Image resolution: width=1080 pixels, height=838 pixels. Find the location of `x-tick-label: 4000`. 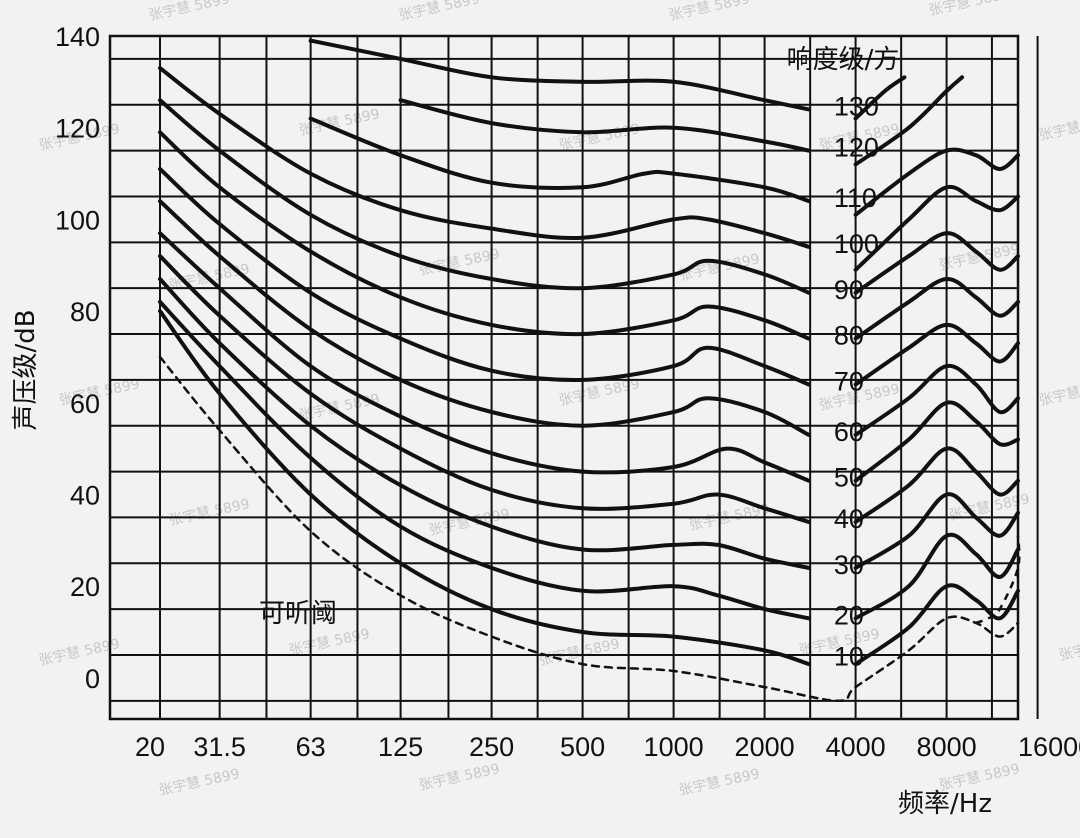

x-tick-label: 4000 is located at coordinates (856, 747).